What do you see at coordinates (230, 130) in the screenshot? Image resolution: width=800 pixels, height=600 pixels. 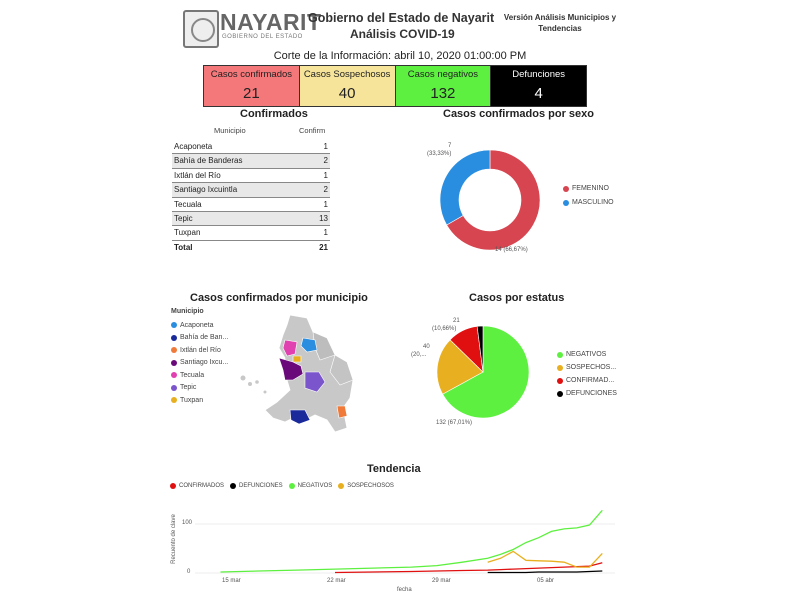 I see `column-header-municipio: Municipio` at bounding box center [230, 130].